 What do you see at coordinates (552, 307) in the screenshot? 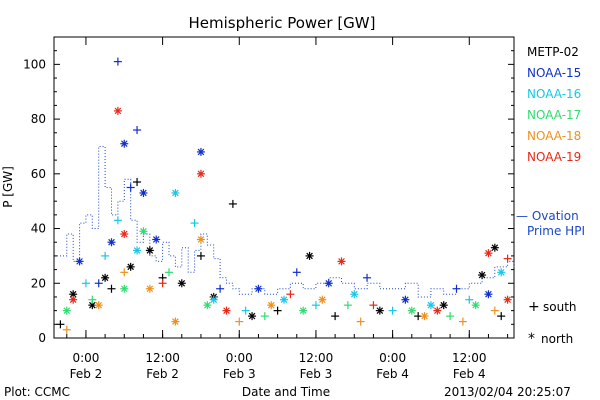
I see `marker-legend-south: + south` at bounding box center [552, 307].